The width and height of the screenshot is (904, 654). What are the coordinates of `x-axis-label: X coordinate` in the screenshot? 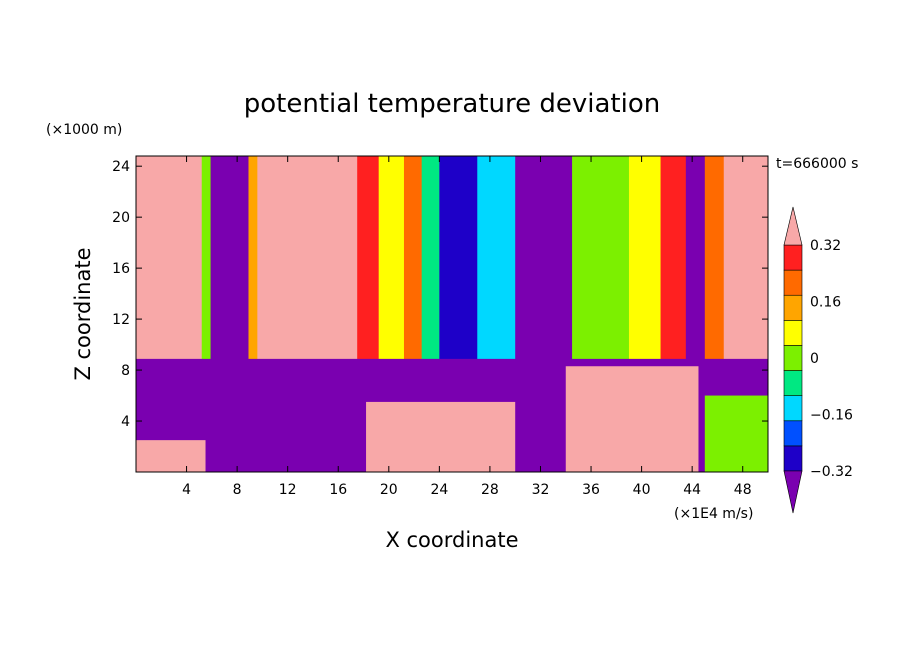 It's located at (451, 540).